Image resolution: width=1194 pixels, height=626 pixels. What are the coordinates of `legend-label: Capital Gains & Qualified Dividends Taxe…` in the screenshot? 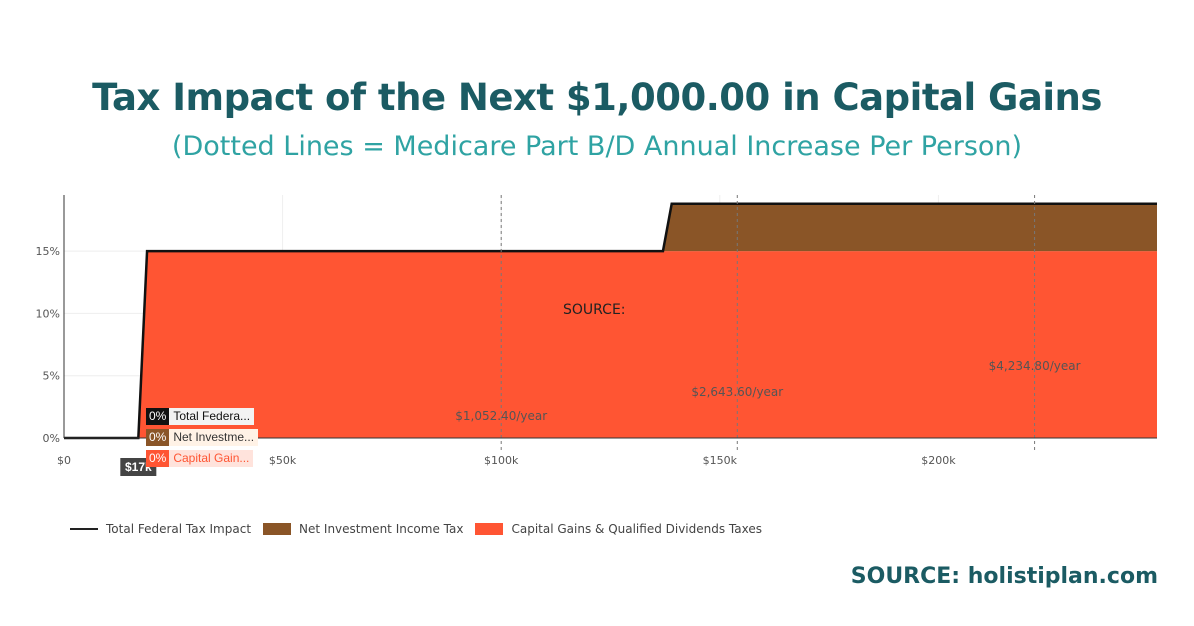 It's located at (636, 529).